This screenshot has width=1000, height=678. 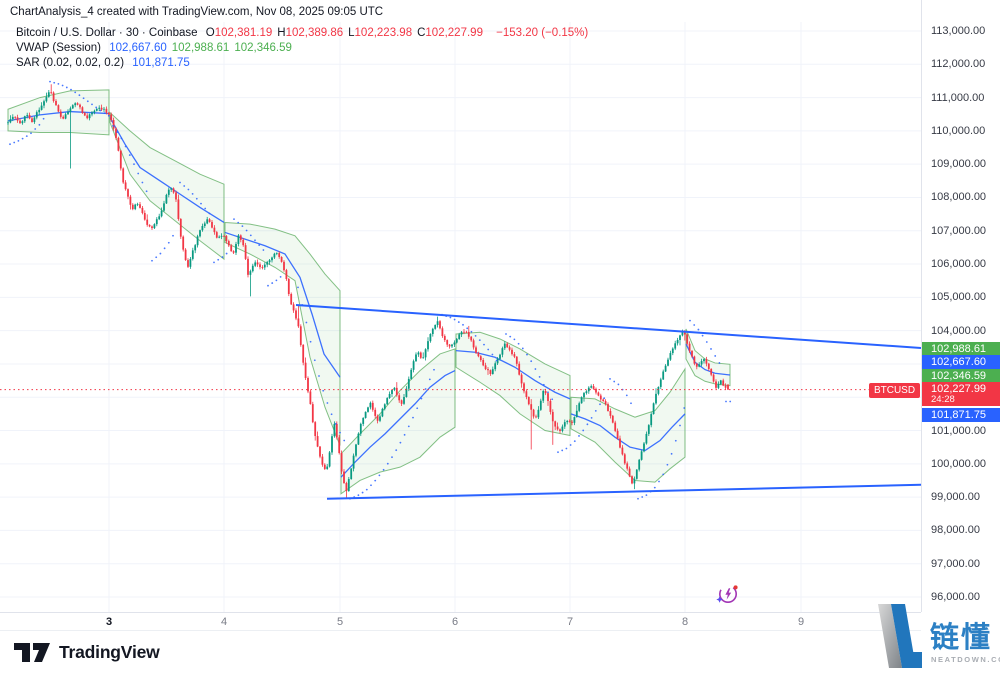 I want to click on tradingview-logo-text: TradingView, so click(x=109, y=651).